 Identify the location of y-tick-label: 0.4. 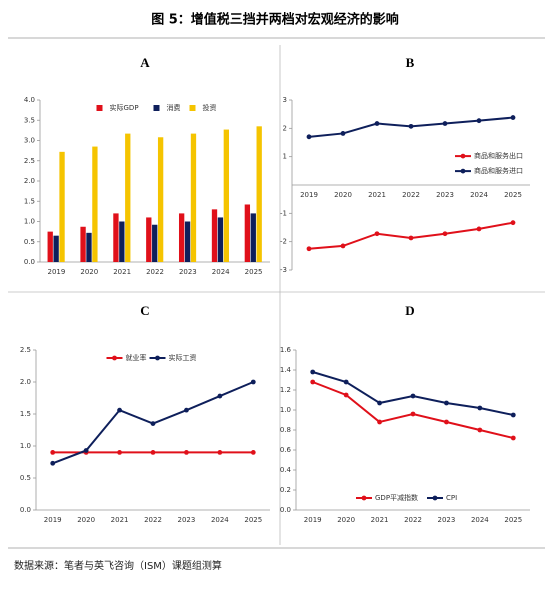
(286, 470).